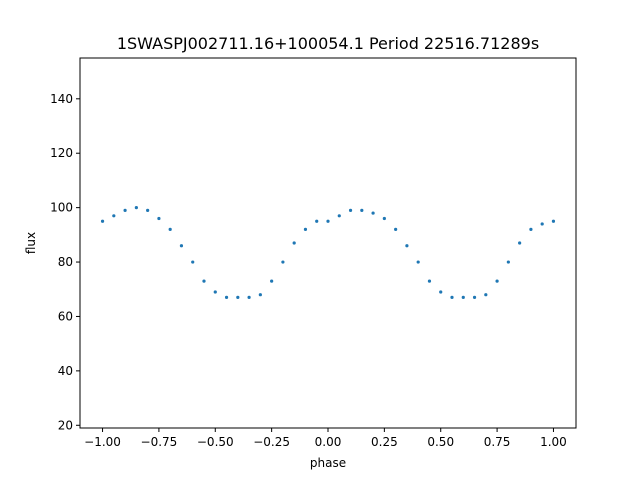 The width and height of the screenshot is (640, 480). I want to click on y-tick-label: 60, so click(65, 316).